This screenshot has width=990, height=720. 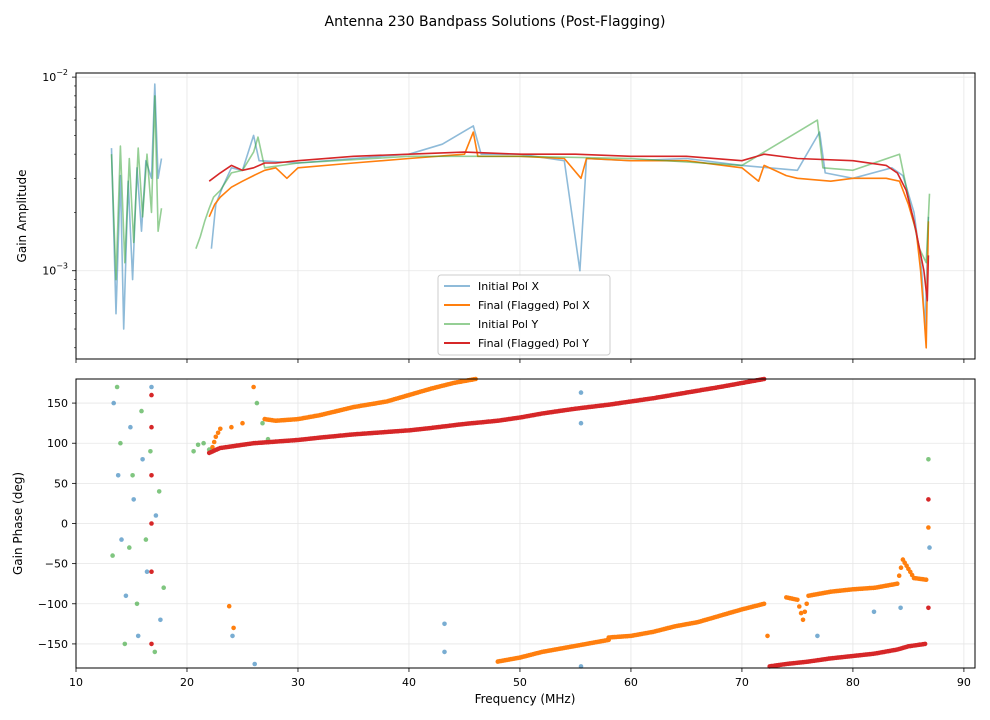 I want to click on ph-y-tick-label: −100, so click(x=53, y=604).